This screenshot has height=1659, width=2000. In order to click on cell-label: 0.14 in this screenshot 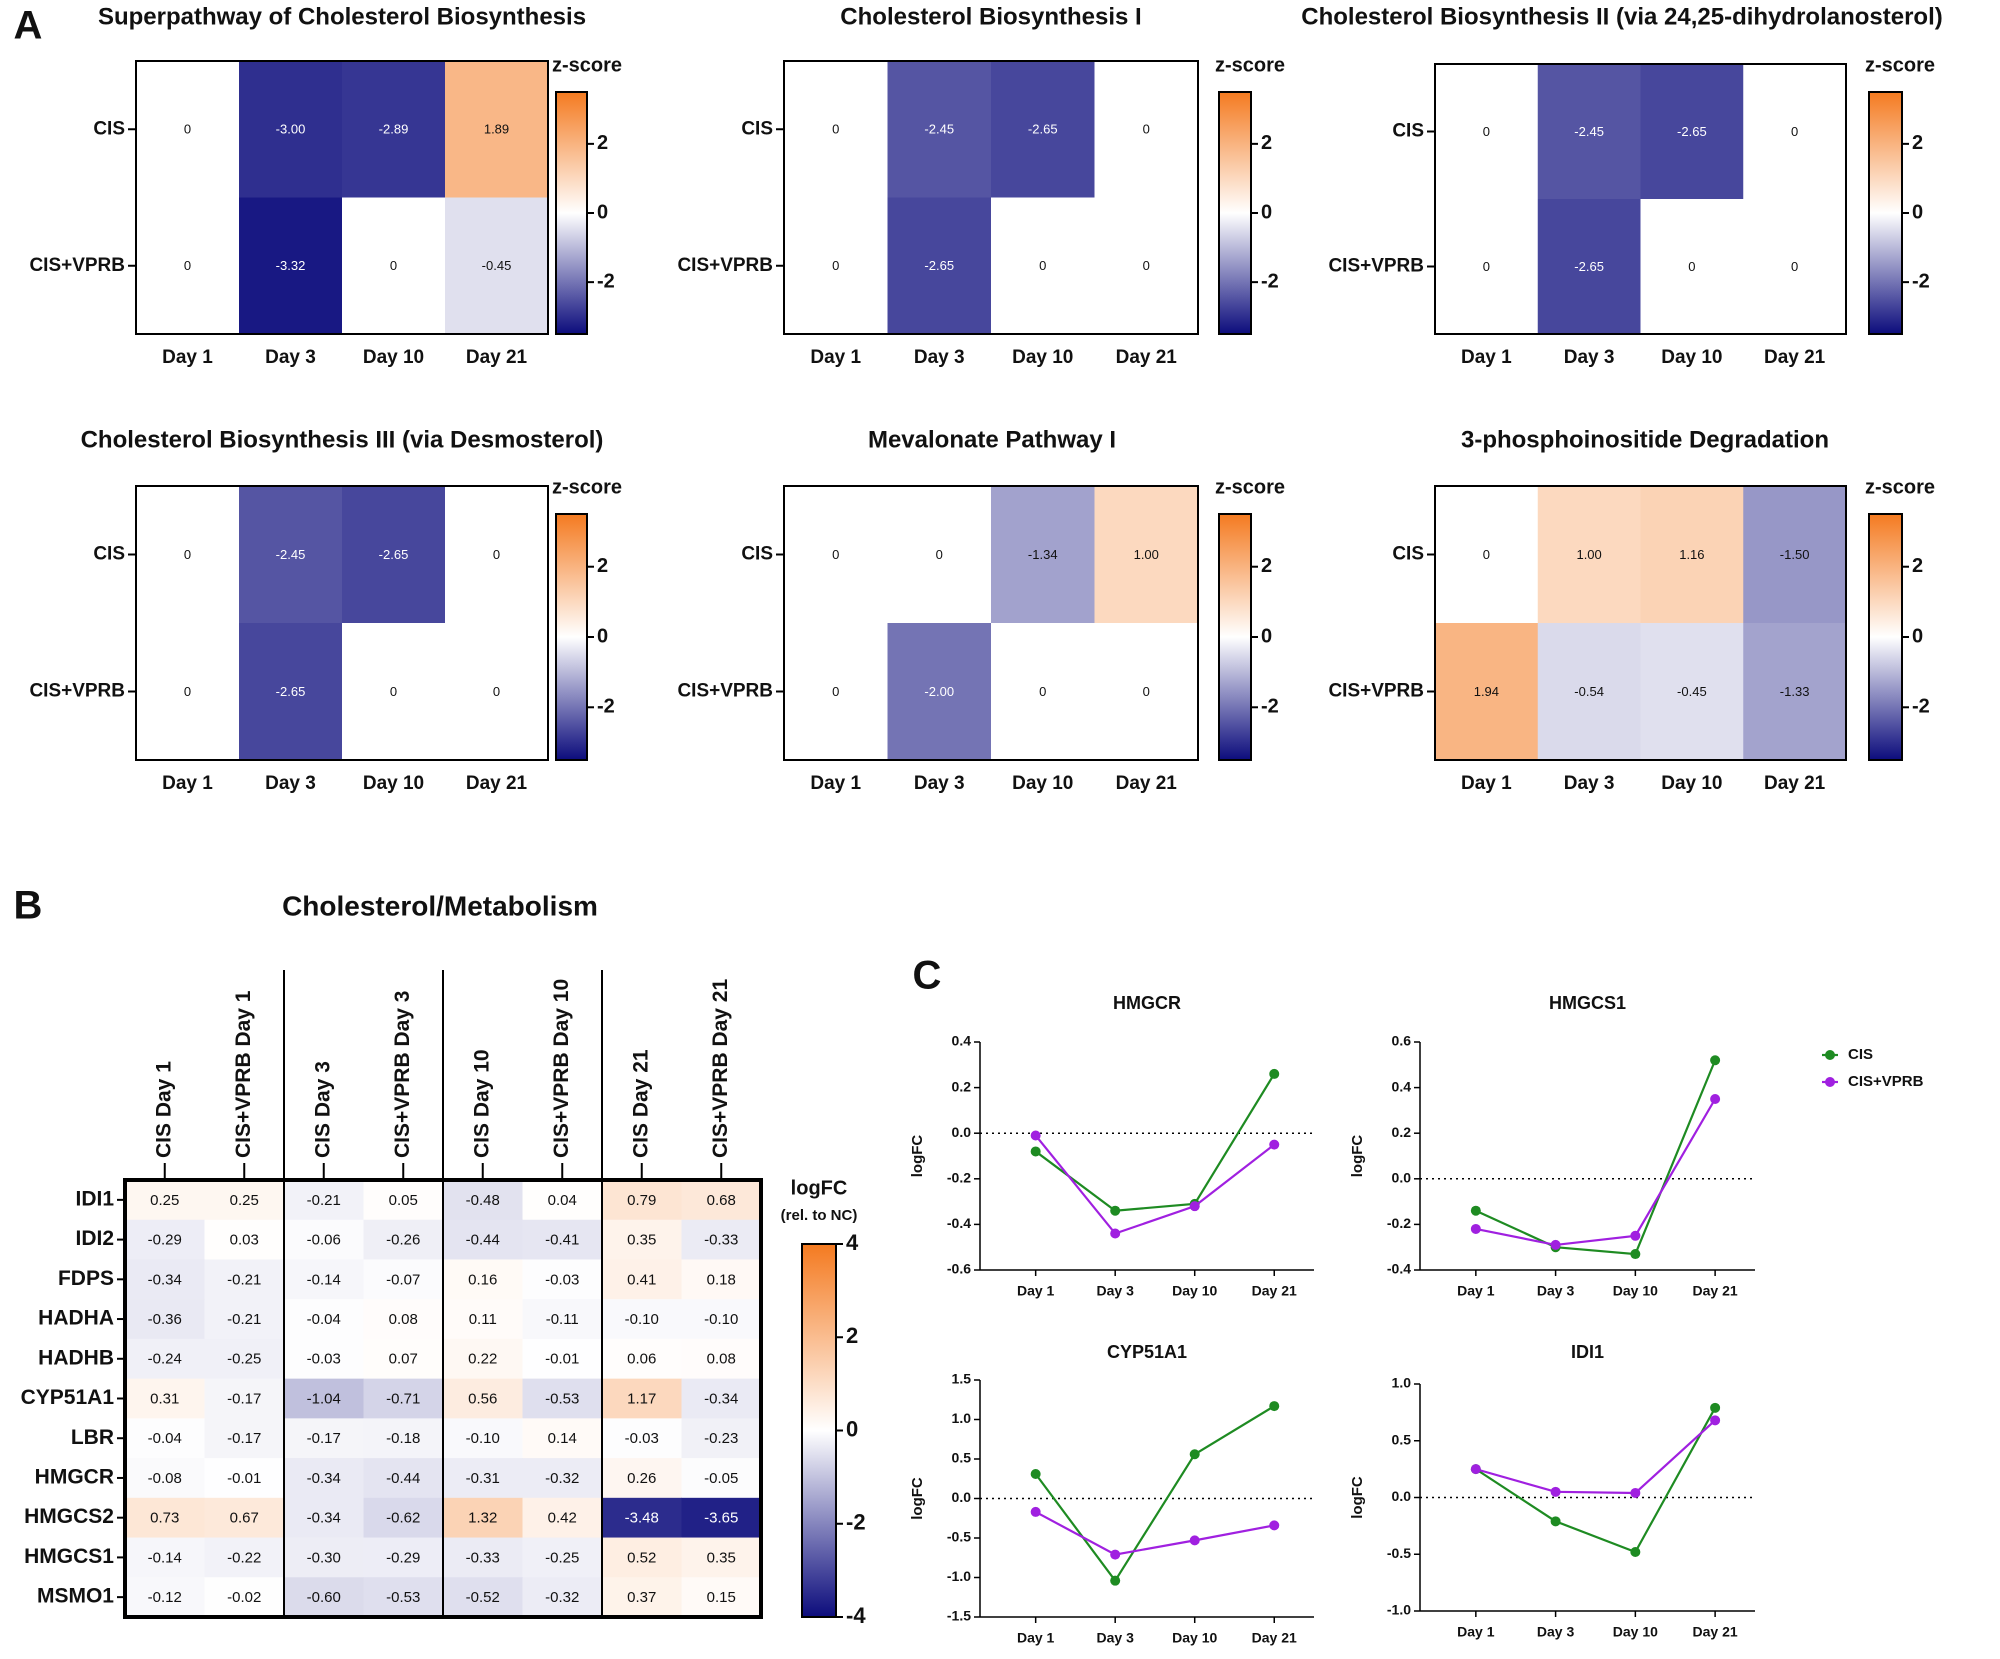, I will do `click(562, 1438)`.